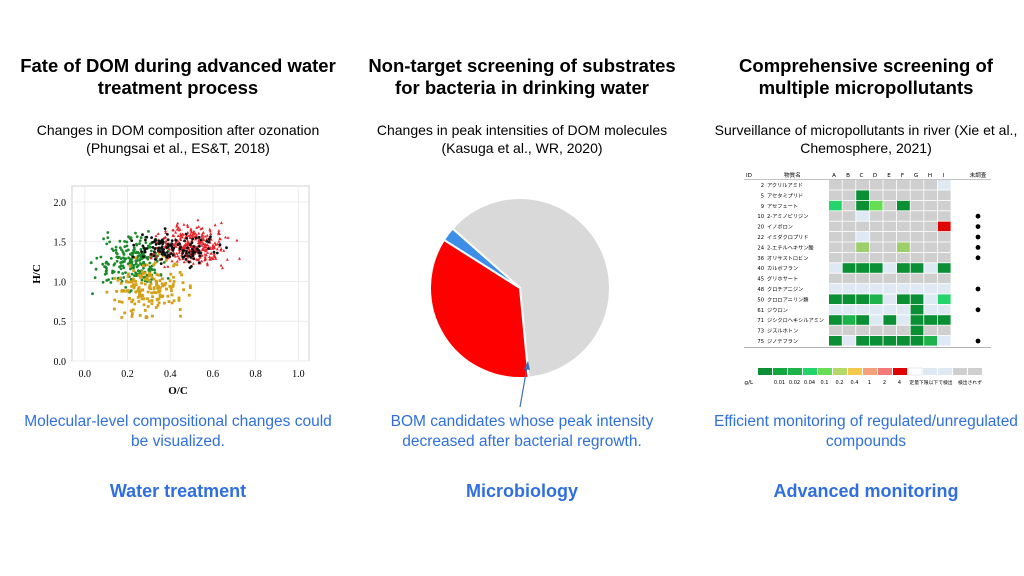 This screenshot has width=1024, height=576. I want to click on table-row-name: アセタミプリド, so click(785, 195).